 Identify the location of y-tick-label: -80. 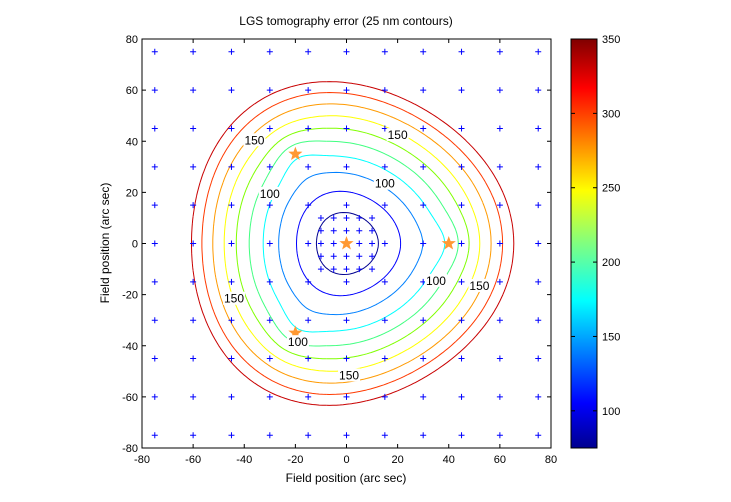
(130, 449).